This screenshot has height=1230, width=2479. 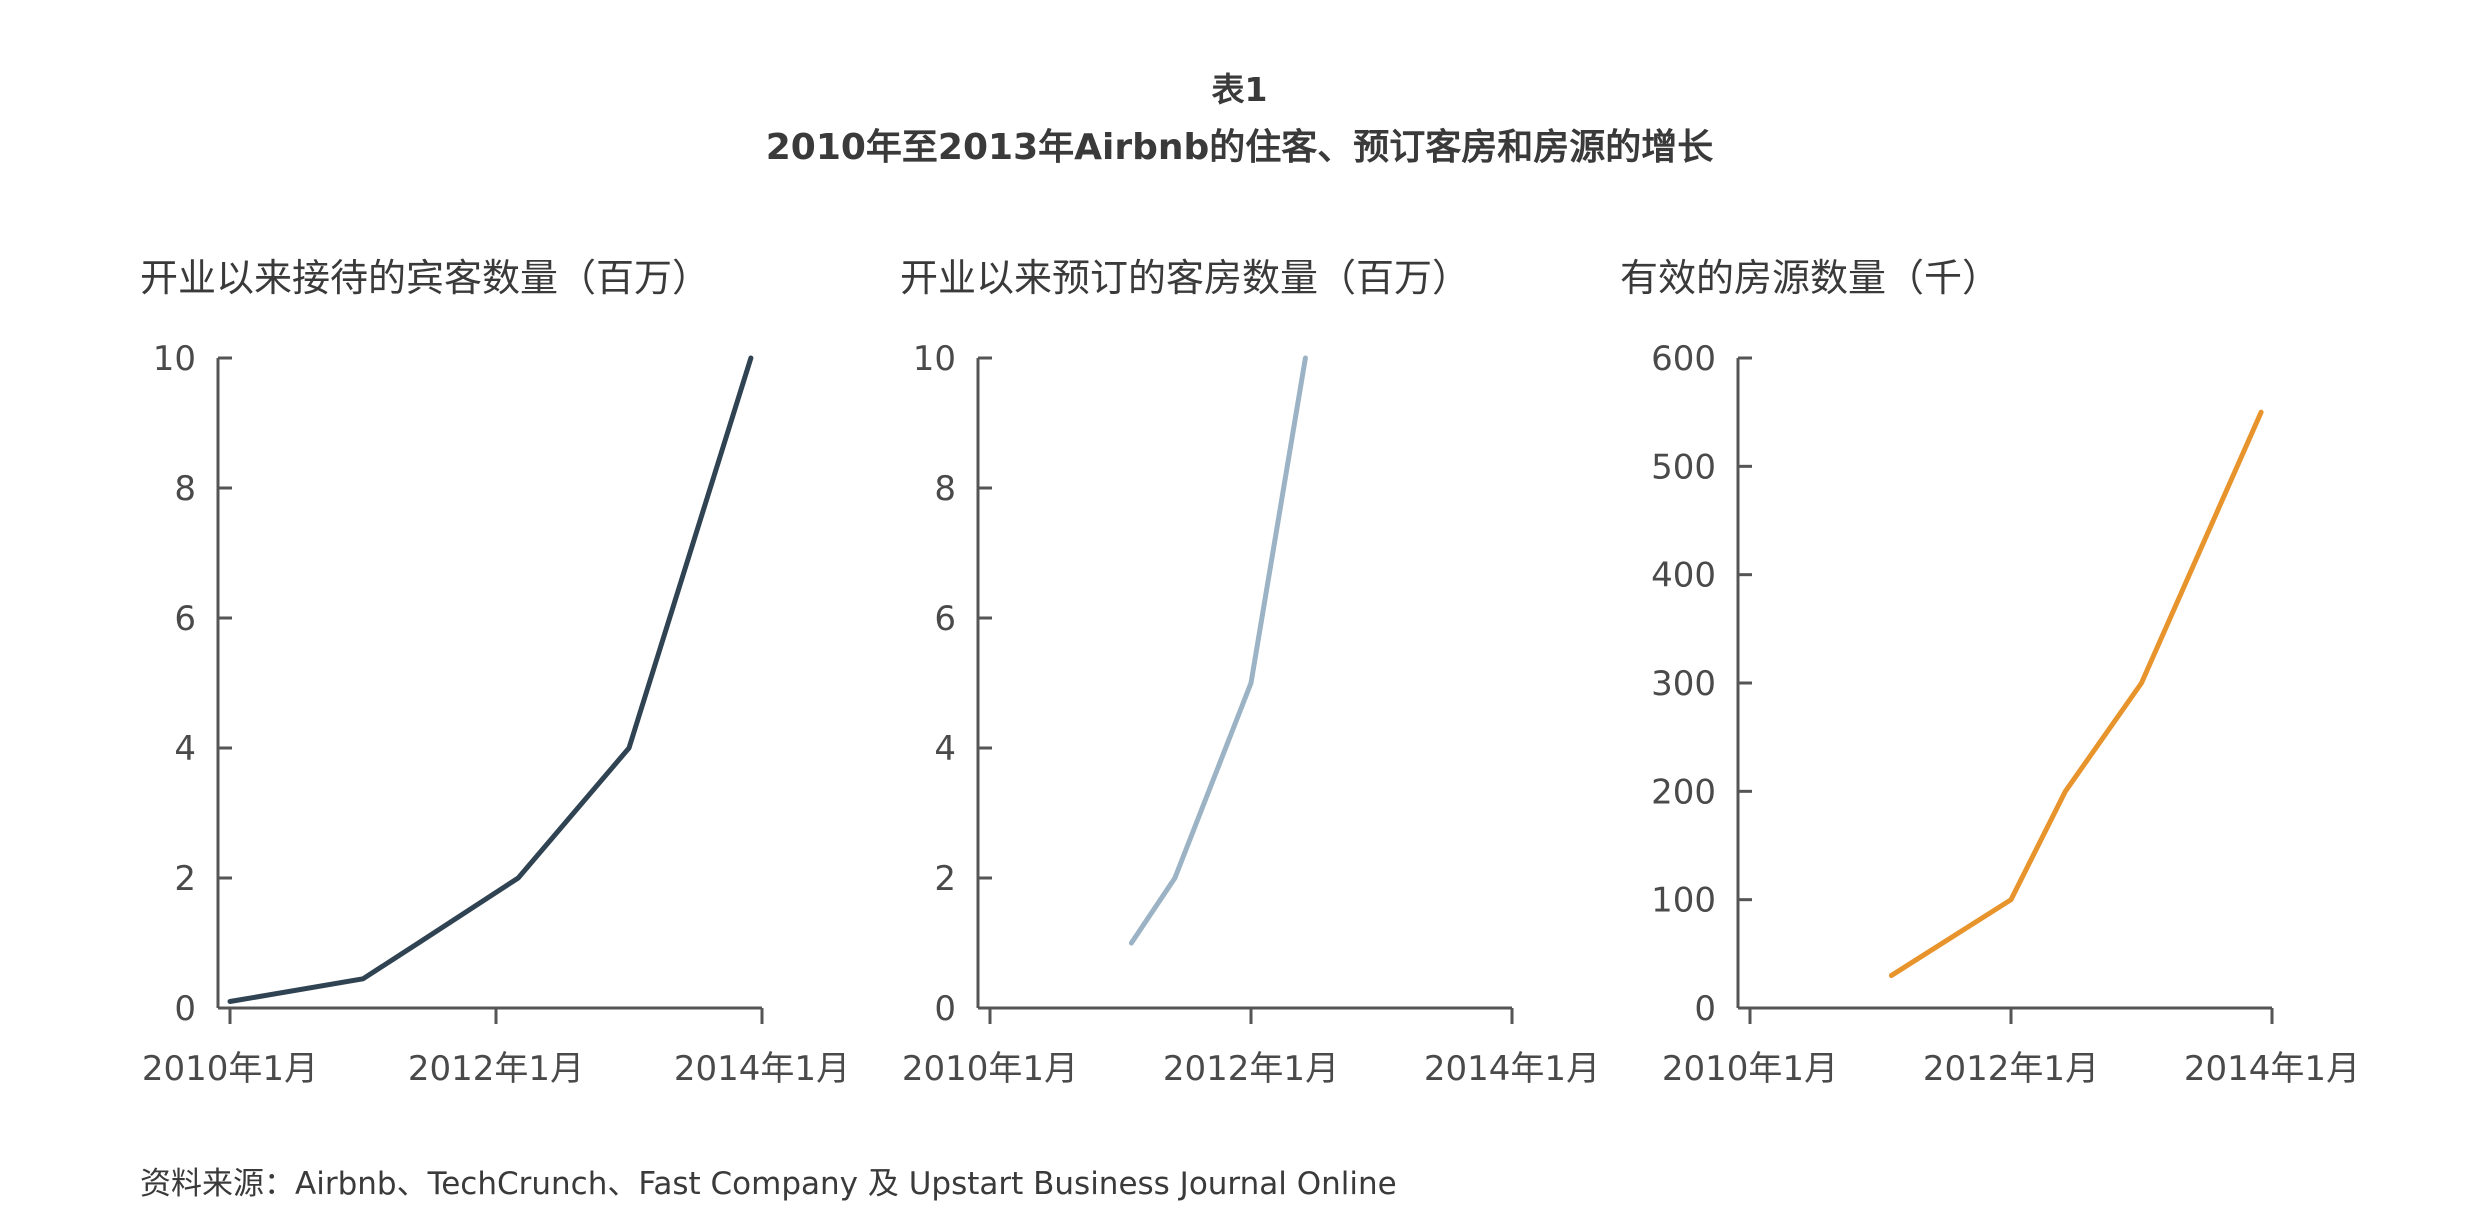 What do you see at coordinates (185, 489) in the screenshot?
I see `guests-y-tick-label: 8` at bounding box center [185, 489].